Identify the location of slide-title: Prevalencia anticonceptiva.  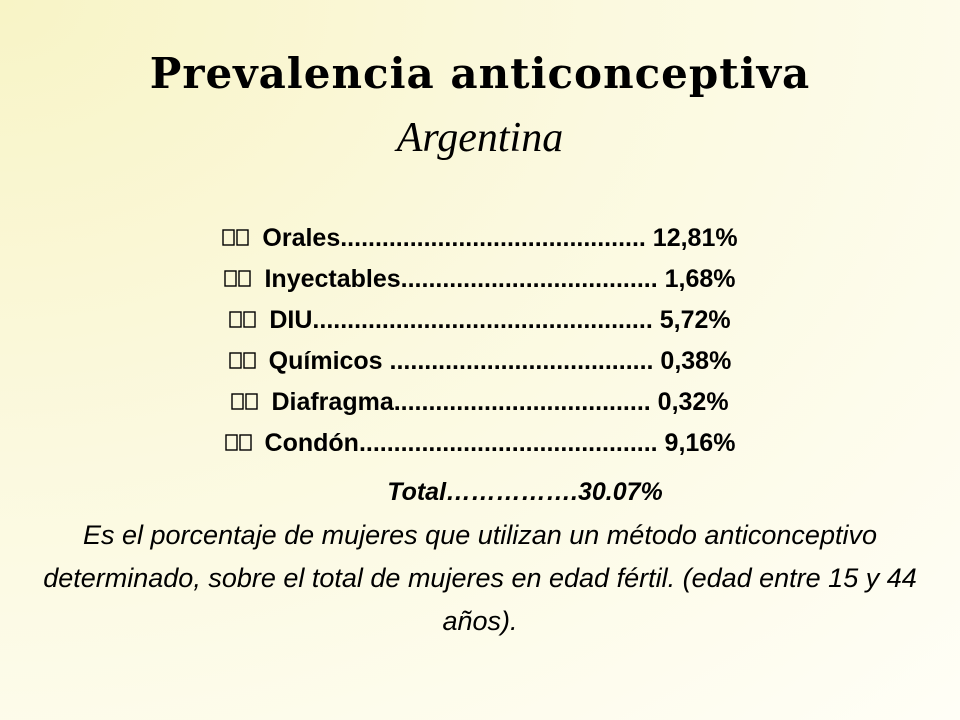
(480, 73).